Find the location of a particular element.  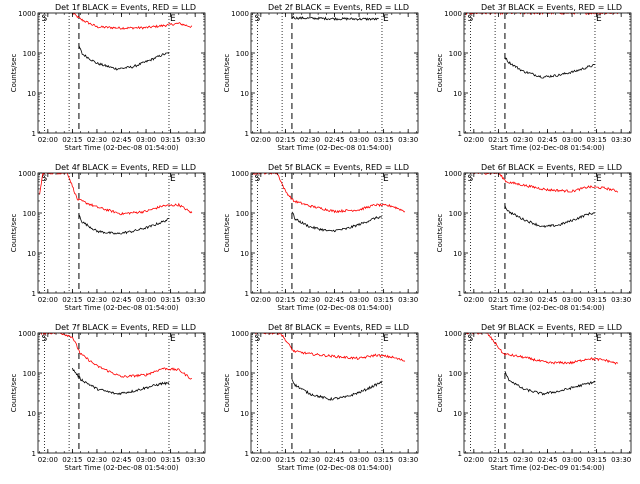

panel-title: Det 5f BLACK = Events, RED = LLD is located at coordinates (338, 167).